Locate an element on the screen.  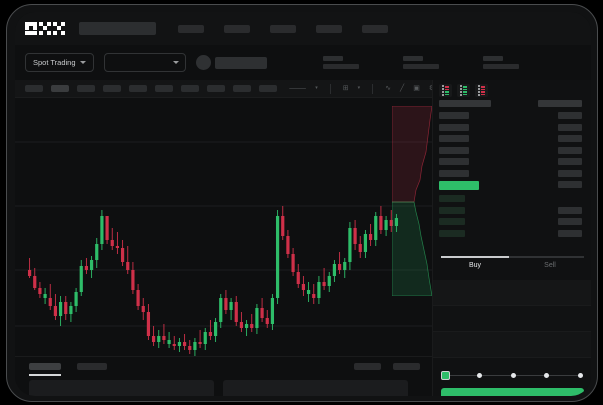
okx-logo-glyph is located at coordinates (45, 28).